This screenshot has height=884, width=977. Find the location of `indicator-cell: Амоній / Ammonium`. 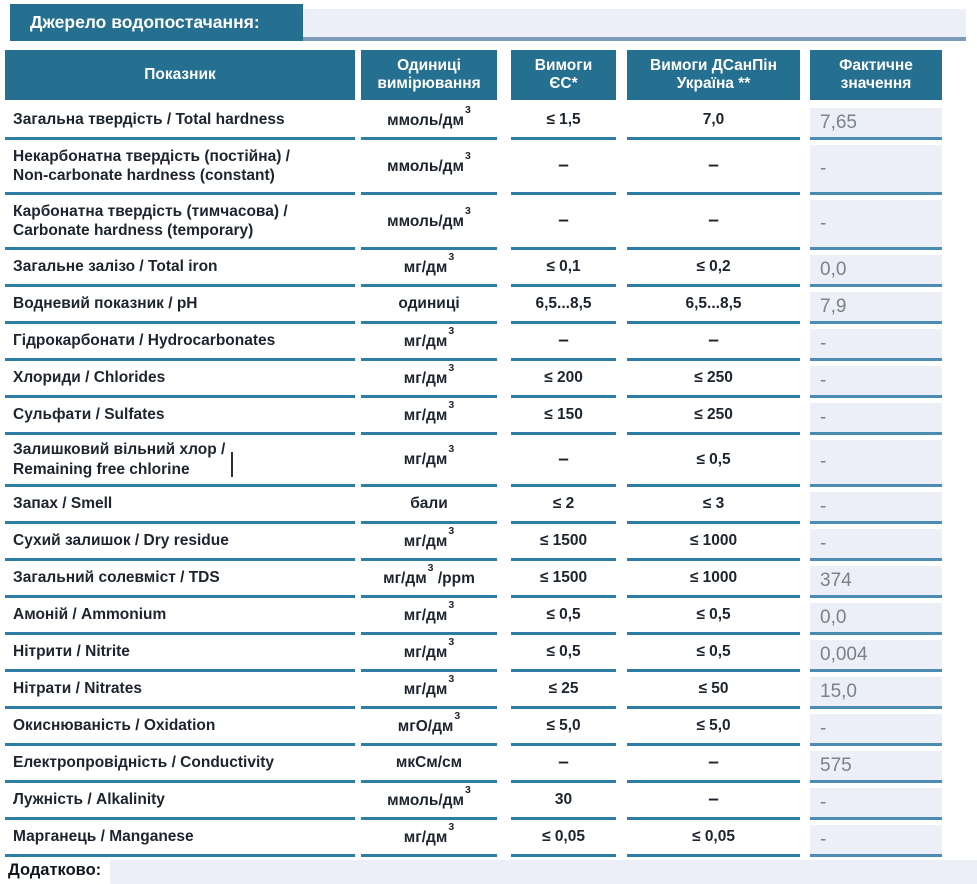

indicator-cell: Амоній / Ammonium is located at coordinates (180, 616).